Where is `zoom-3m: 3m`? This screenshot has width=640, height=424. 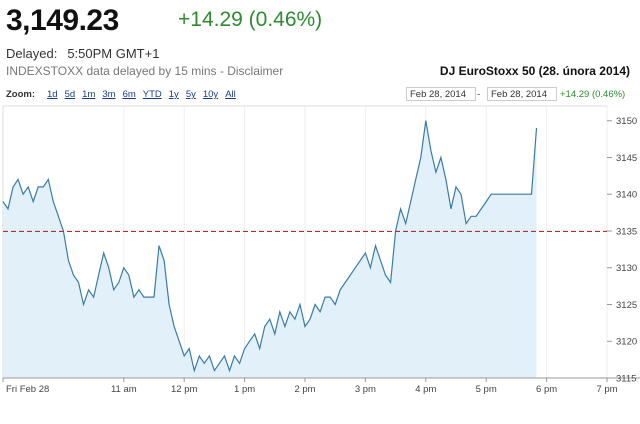
zoom-3m: 3m is located at coordinates (109, 94).